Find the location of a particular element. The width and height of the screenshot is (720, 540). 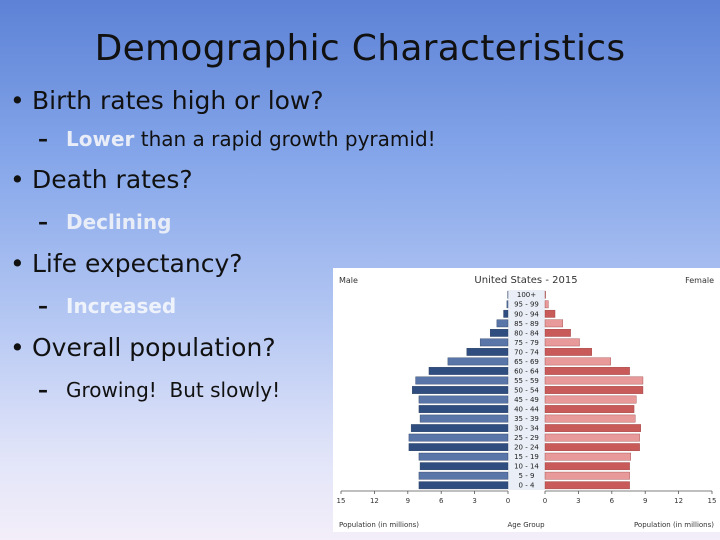

age-group-label: 40 - 44 is located at coordinates (526, 410).